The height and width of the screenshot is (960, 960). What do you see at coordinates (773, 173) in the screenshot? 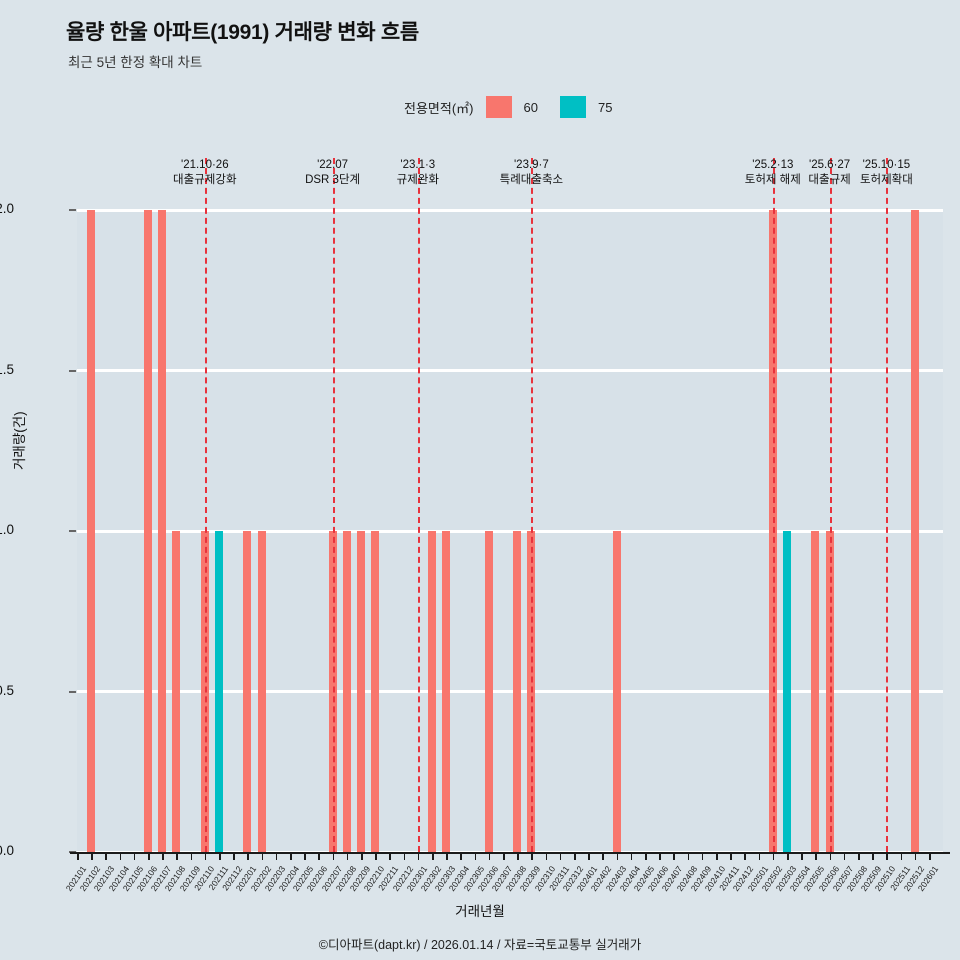
I see `event-annotation: '25.2·13 토허제 해제` at bounding box center [773, 173].